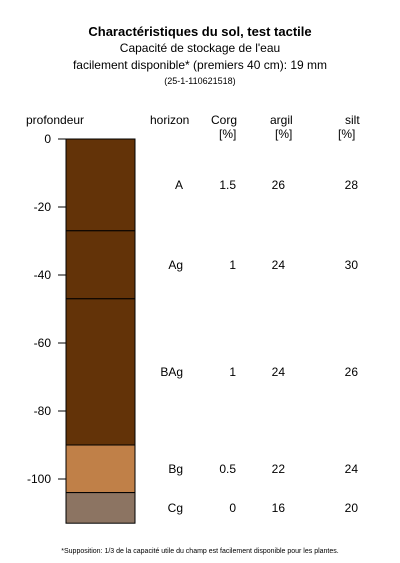 The width and height of the screenshot is (400, 563). Describe the element at coordinates (179, 185) in the screenshot. I see `horizon-label: A` at that location.